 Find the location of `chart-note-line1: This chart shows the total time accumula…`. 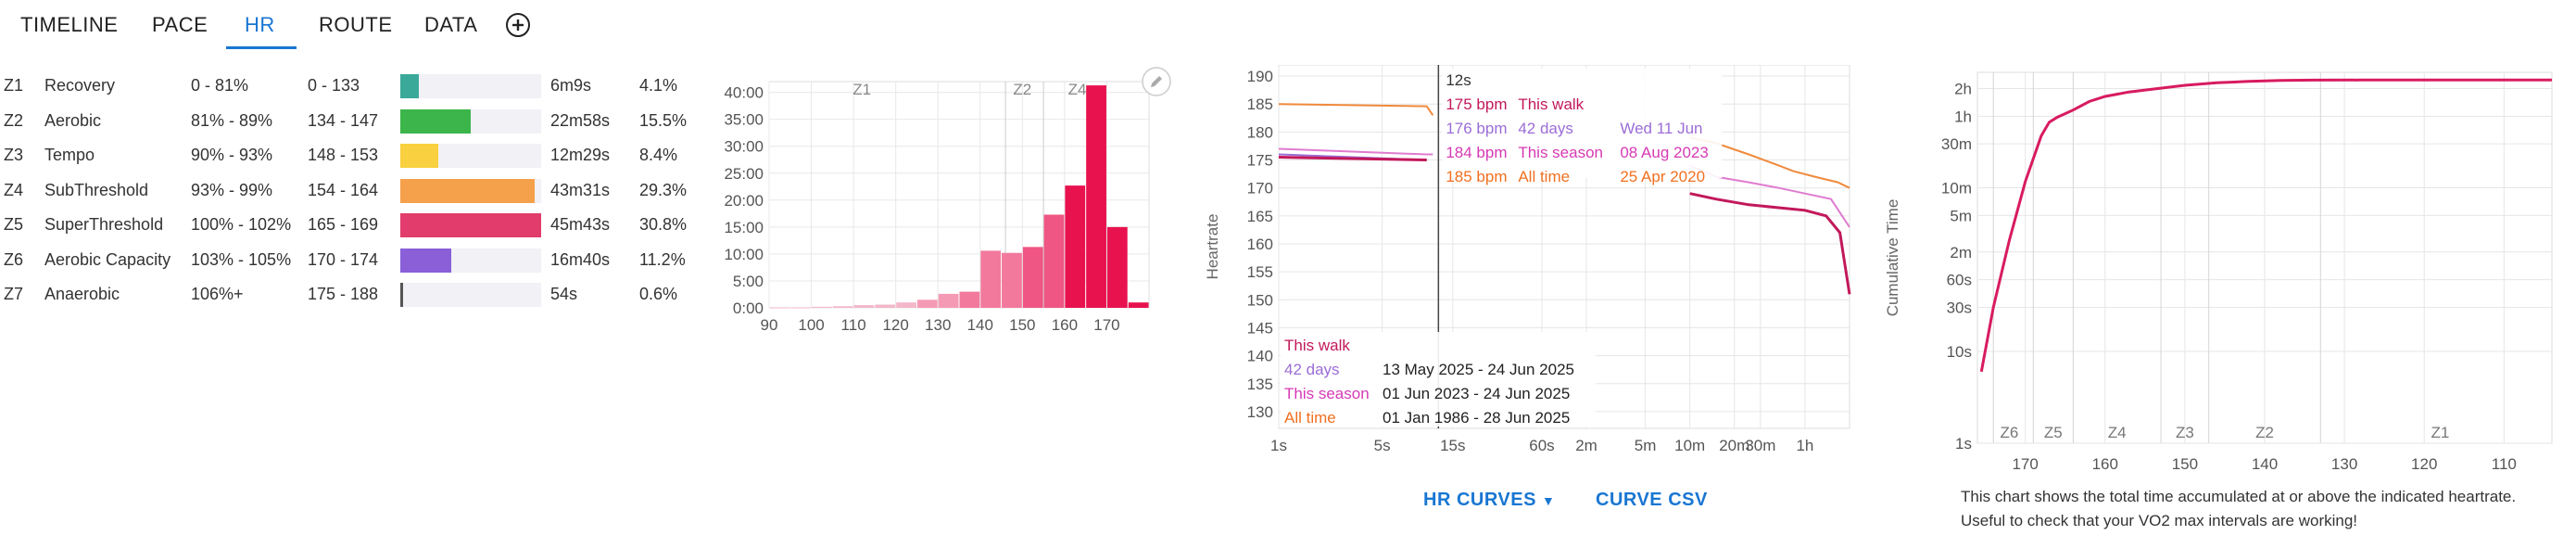

chart-note-line1: This chart shows the total time accumula… is located at coordinates (2239, 496).